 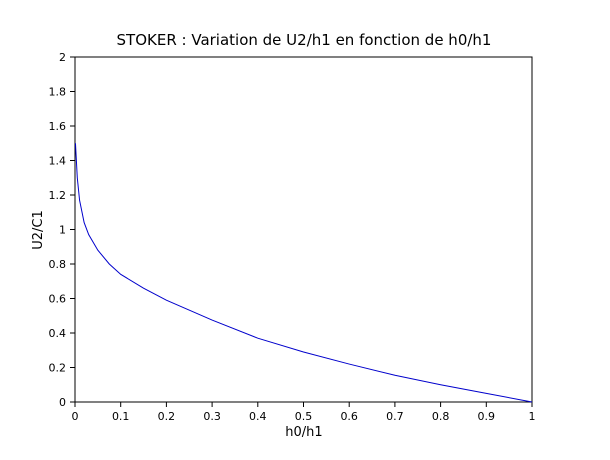 I want to click on y-tick-label: 0, so click(x=62, y=402).